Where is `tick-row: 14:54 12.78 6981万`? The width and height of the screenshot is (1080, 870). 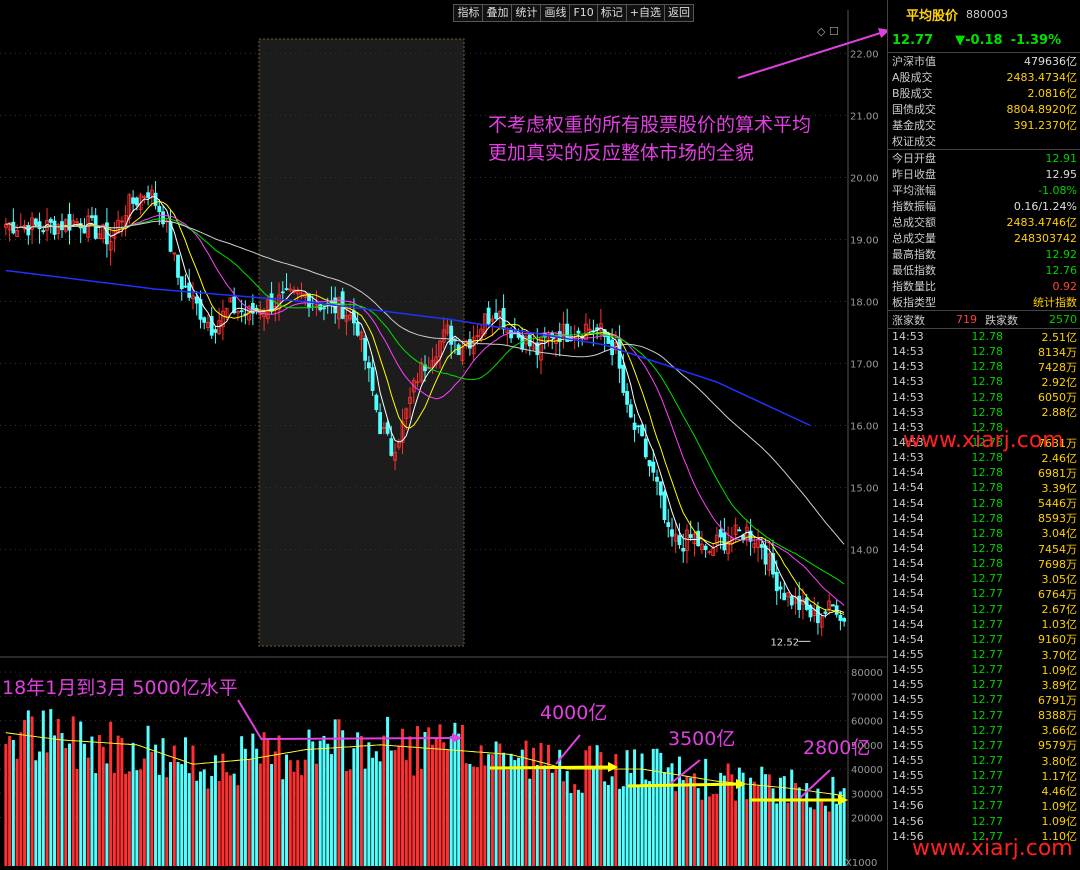
tick-row: 14:54 12.78 6981万 is located at coordinates (984, 472).